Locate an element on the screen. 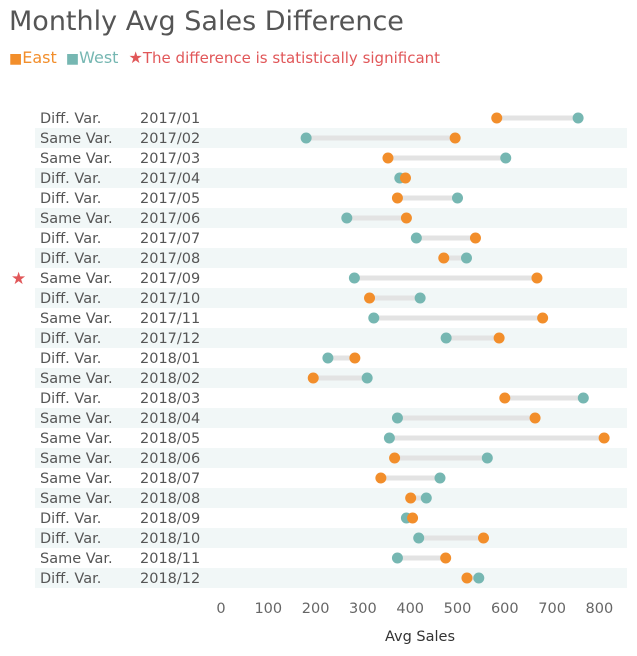 The image size is (637, 656). month-label: 2017/02 is located at coordinates (170, 139).